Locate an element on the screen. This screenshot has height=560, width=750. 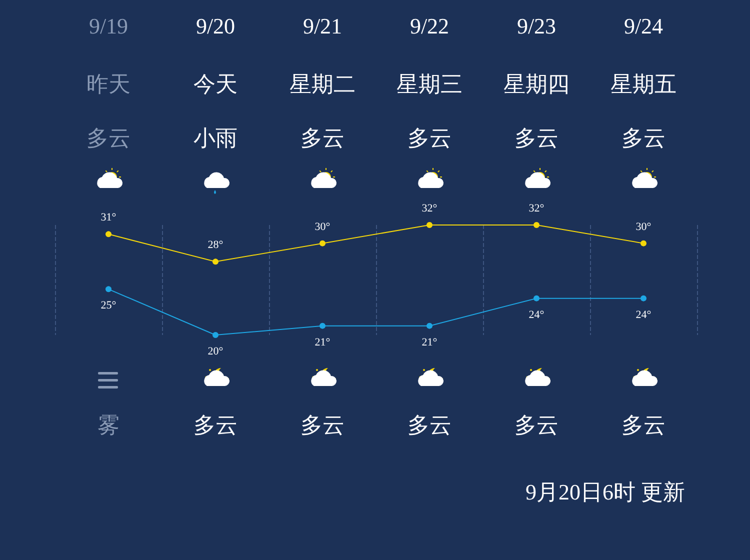
text: 雾 is located at coordinates (109, 425).